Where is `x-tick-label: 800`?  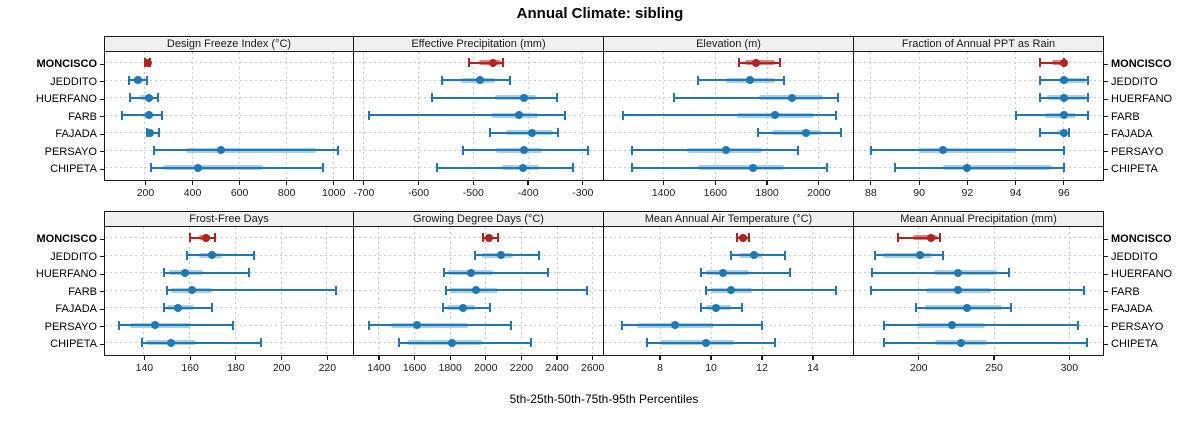
x-tick-label: 800 is located at coordinates (286, 193).